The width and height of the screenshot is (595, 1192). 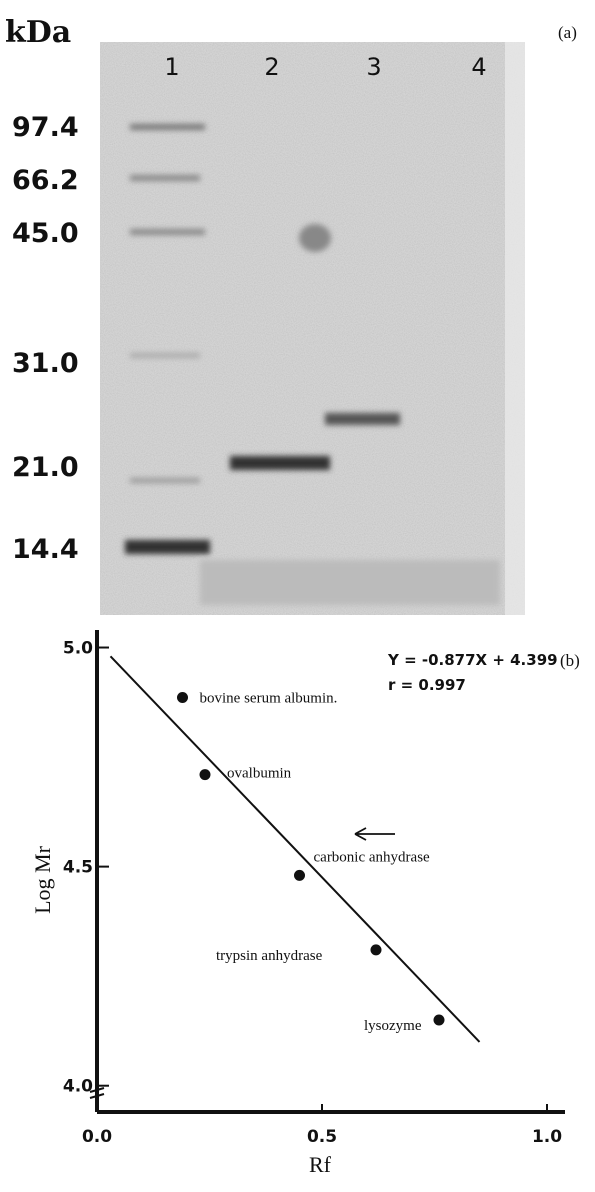 What do you see at coordinates (320, 1164) in the screenshot?
I see `x-axis-label: Rf` at bounding box center [320, 1164].